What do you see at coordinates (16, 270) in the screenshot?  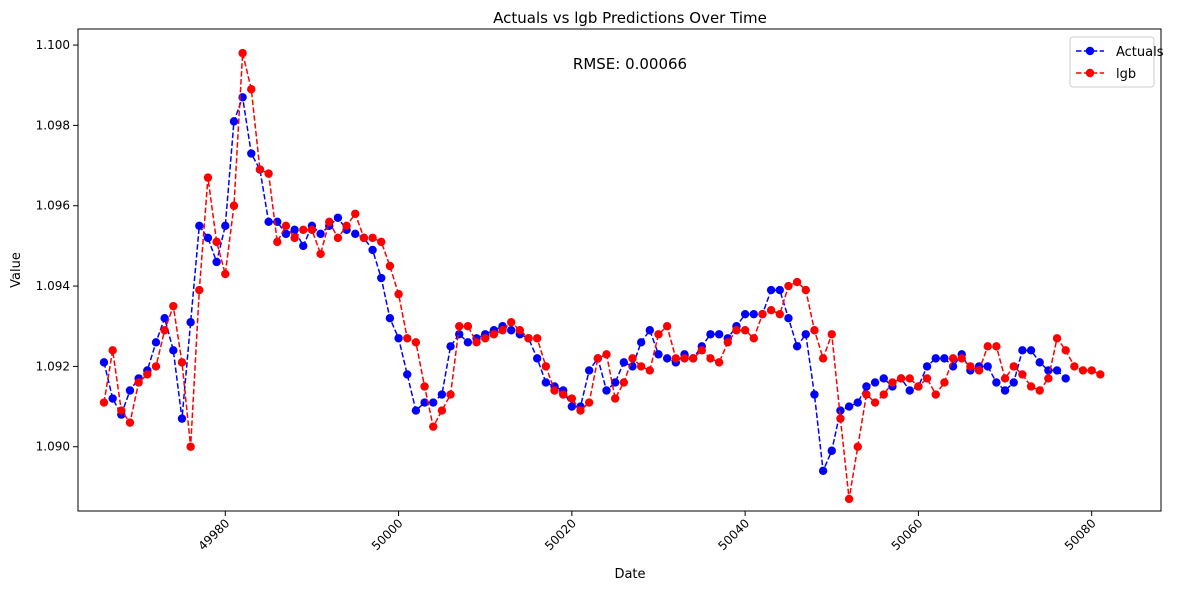 I see `y-axis-label: Value` at bounding box center [16, 270].